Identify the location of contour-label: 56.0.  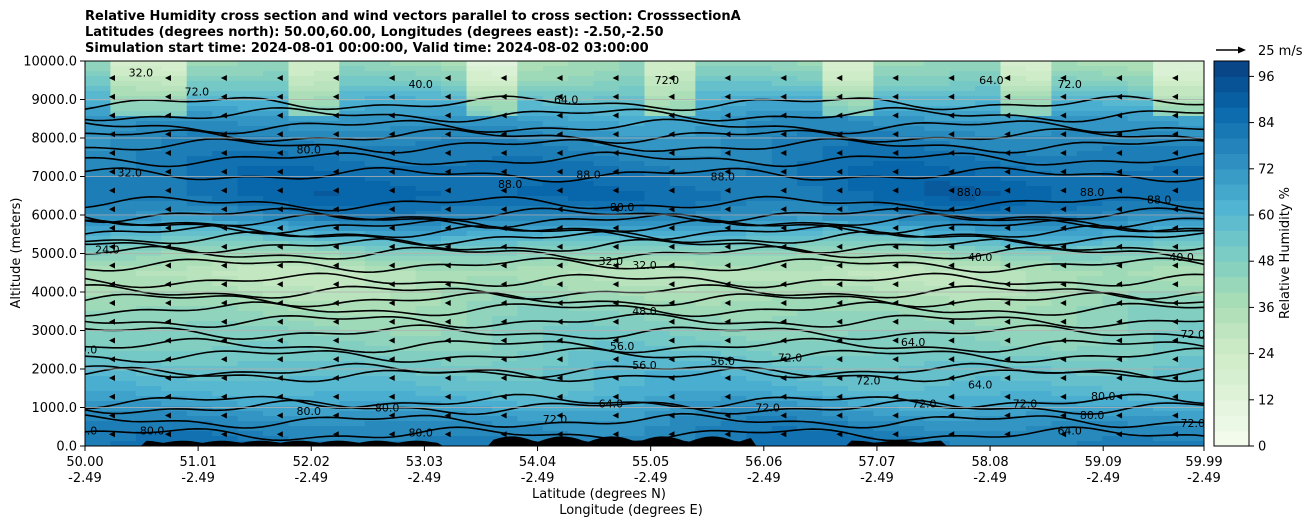
(644, 365).